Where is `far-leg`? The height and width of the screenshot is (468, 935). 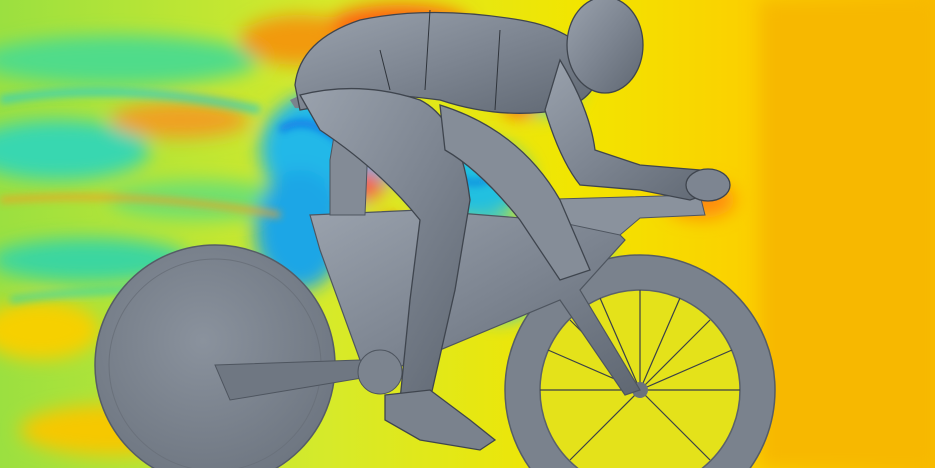 far-leg is located at coordinates (515, 192).